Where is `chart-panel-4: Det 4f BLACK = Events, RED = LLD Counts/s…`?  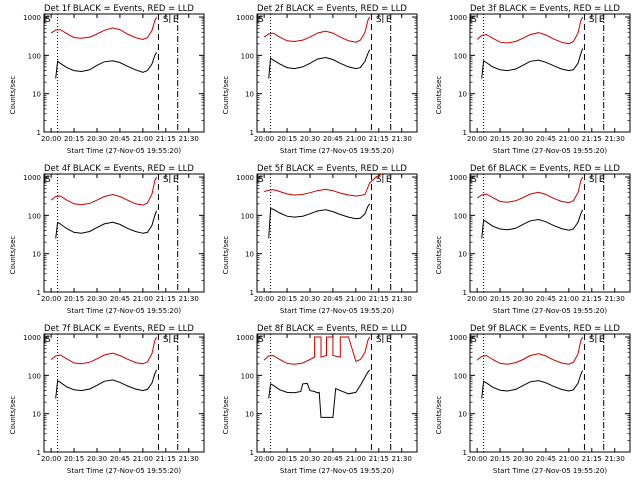
chart-panel-4: Det 4f BLACK = Events, RED = LLD Counts/s… is located at coordinates (106, 240).